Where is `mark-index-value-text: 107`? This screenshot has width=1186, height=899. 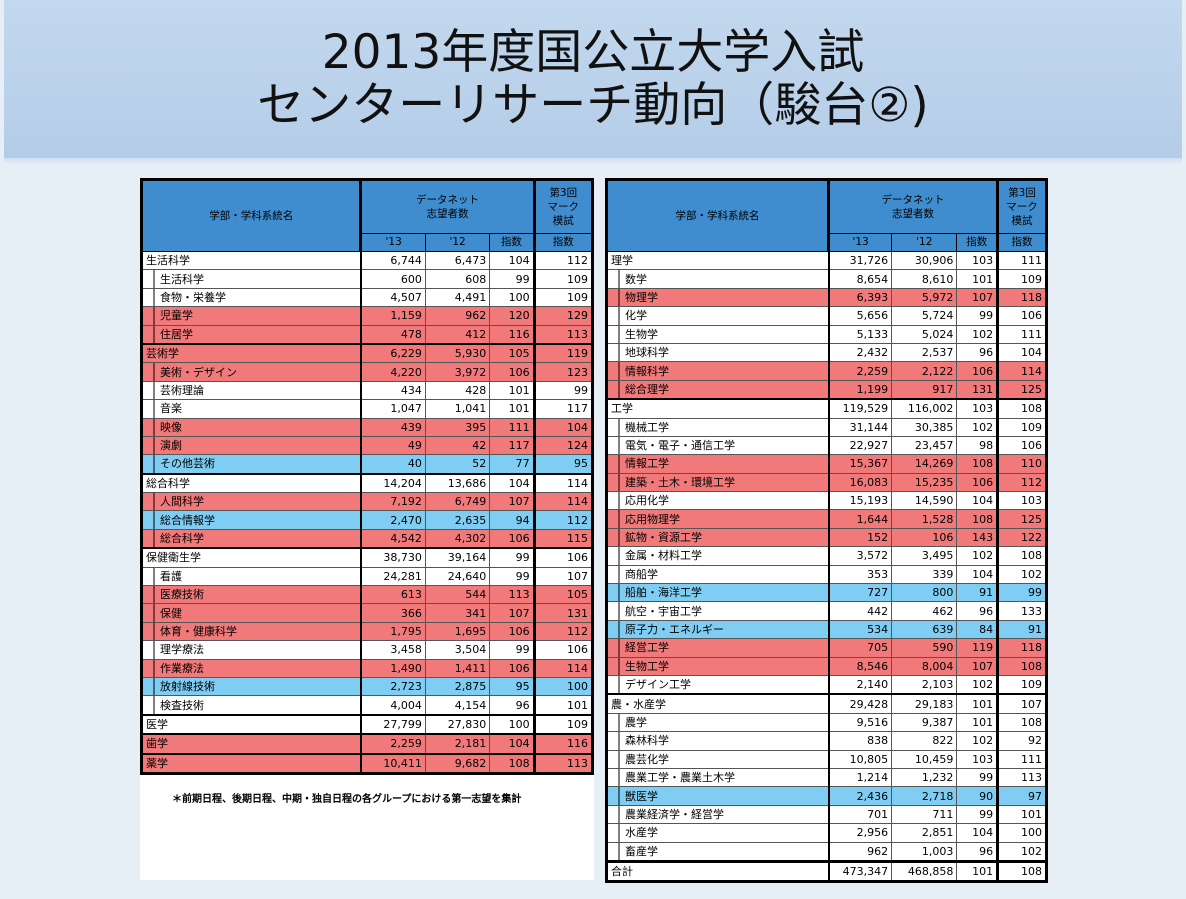 mark-index-value-text: 107 is located at coordinates (1031, 704).